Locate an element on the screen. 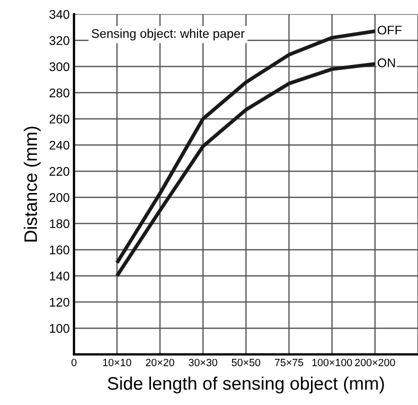  y-tick-label: 140 is located at coordinates (60, 276).